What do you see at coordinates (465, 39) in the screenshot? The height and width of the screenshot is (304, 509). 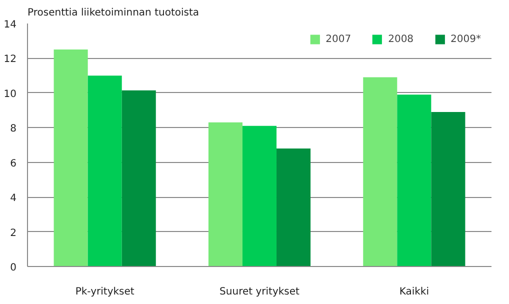 I see `legend-label: 2009*` at bounding box center [465, 39].